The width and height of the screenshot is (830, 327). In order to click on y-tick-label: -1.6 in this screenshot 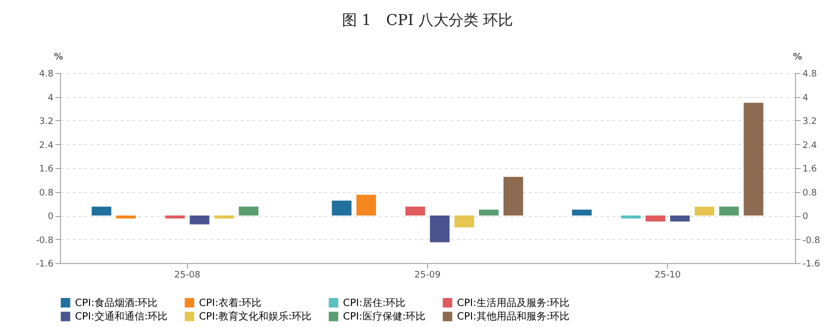, I will do `click(45, 265)`.